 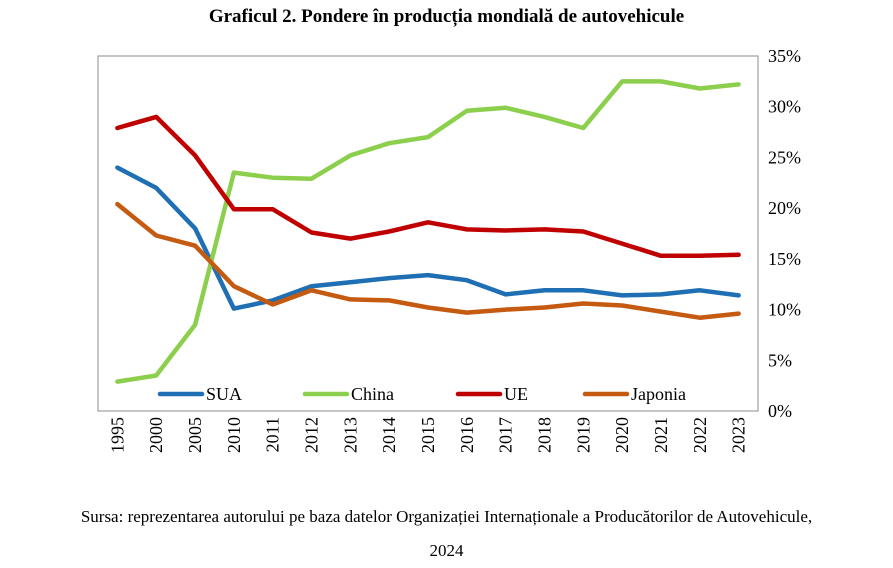 I want to click on x-tick-label: 2022, so click(x=700, y=435).